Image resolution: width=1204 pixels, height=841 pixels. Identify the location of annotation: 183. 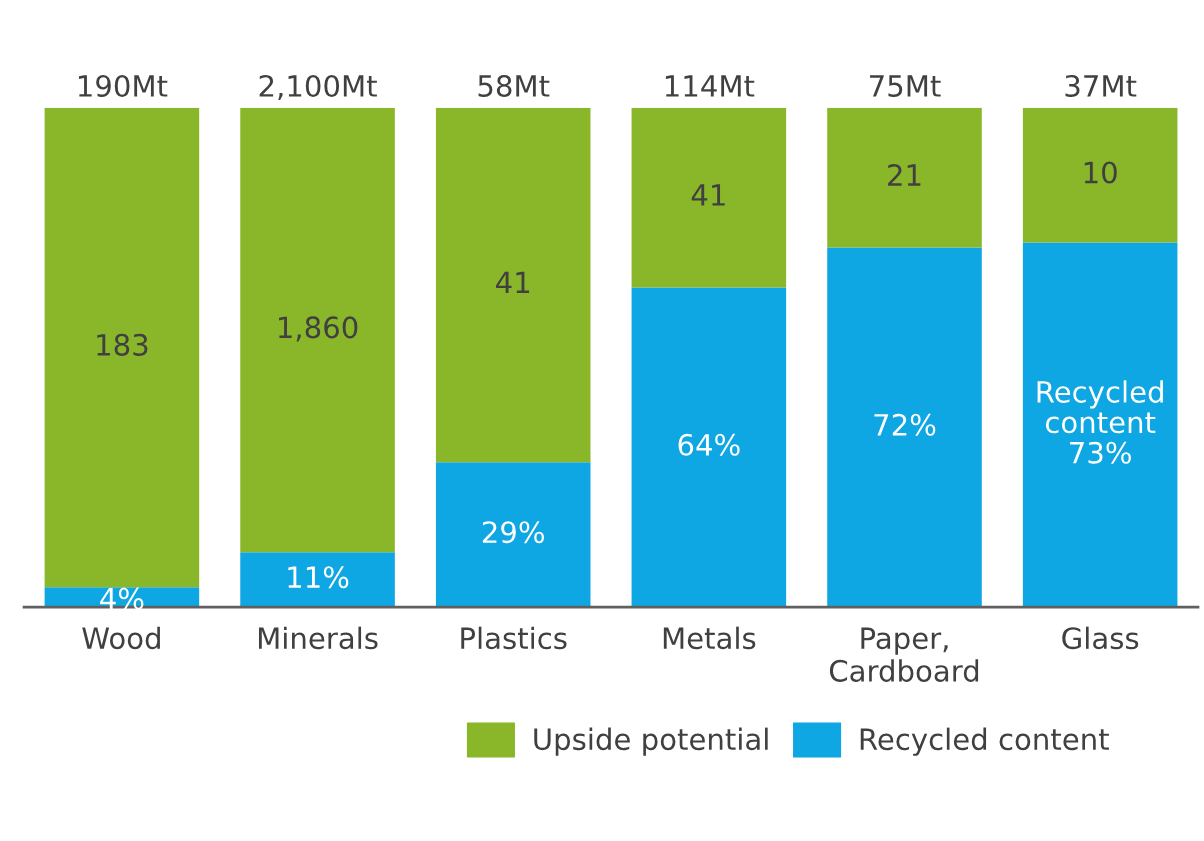
(122, 344).